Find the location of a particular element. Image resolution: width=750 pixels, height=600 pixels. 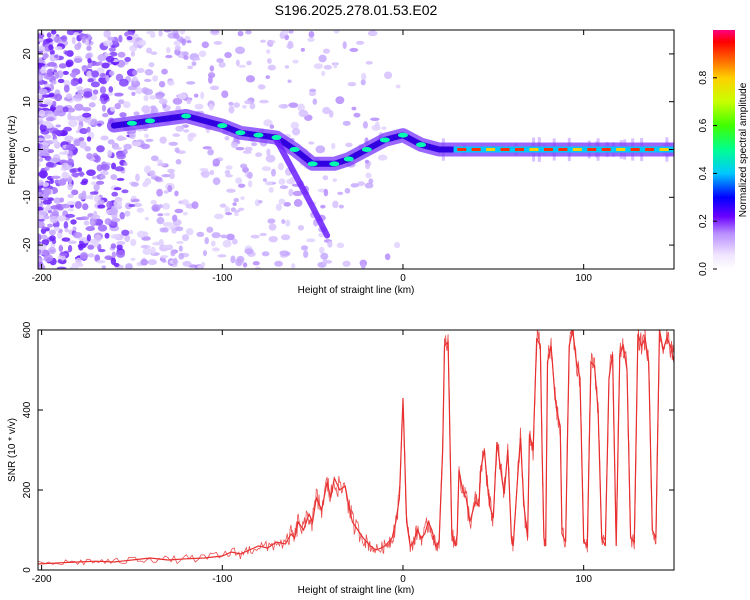

colorbar-tick-label: 0.2 is located at coordinates (703, 221).